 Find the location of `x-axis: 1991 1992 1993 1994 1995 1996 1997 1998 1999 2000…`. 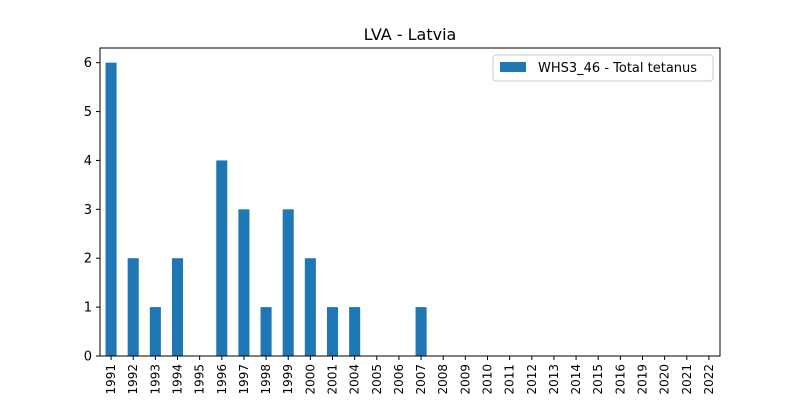

x-axis: 1991 1992 1993 1994 1995 1996 1997 1998 1999 2000… is located at coordinates (410, 375).